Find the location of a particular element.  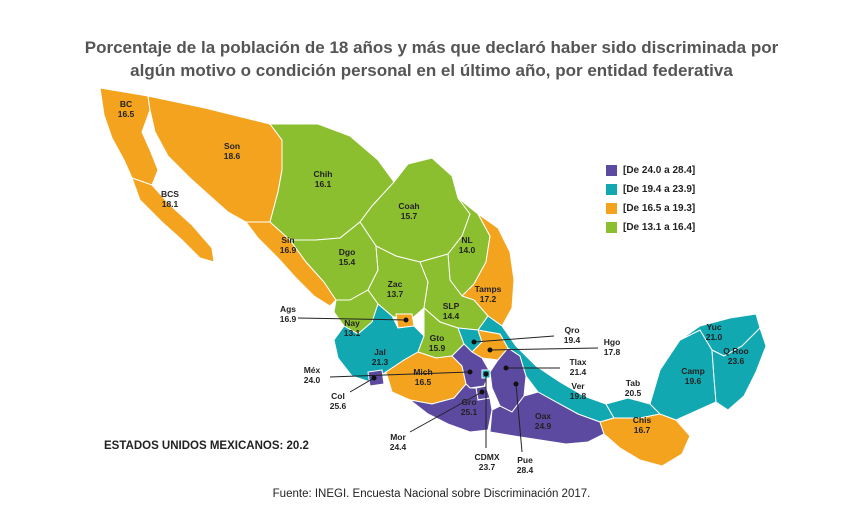

leader-ags is located at coordinates (352, 319).